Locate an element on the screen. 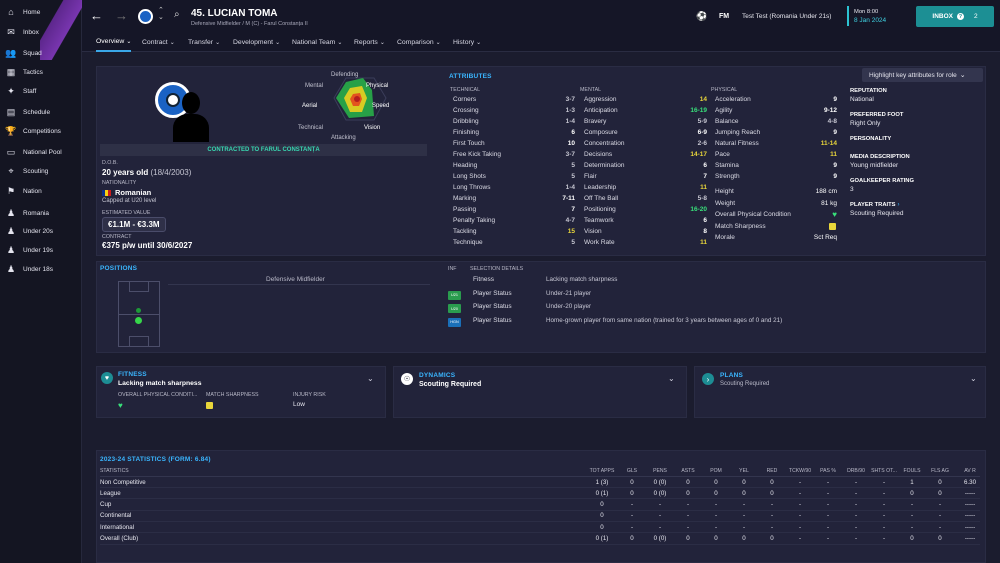  attribute-row: Agility 9-12 is located at coordinates (776, 110).